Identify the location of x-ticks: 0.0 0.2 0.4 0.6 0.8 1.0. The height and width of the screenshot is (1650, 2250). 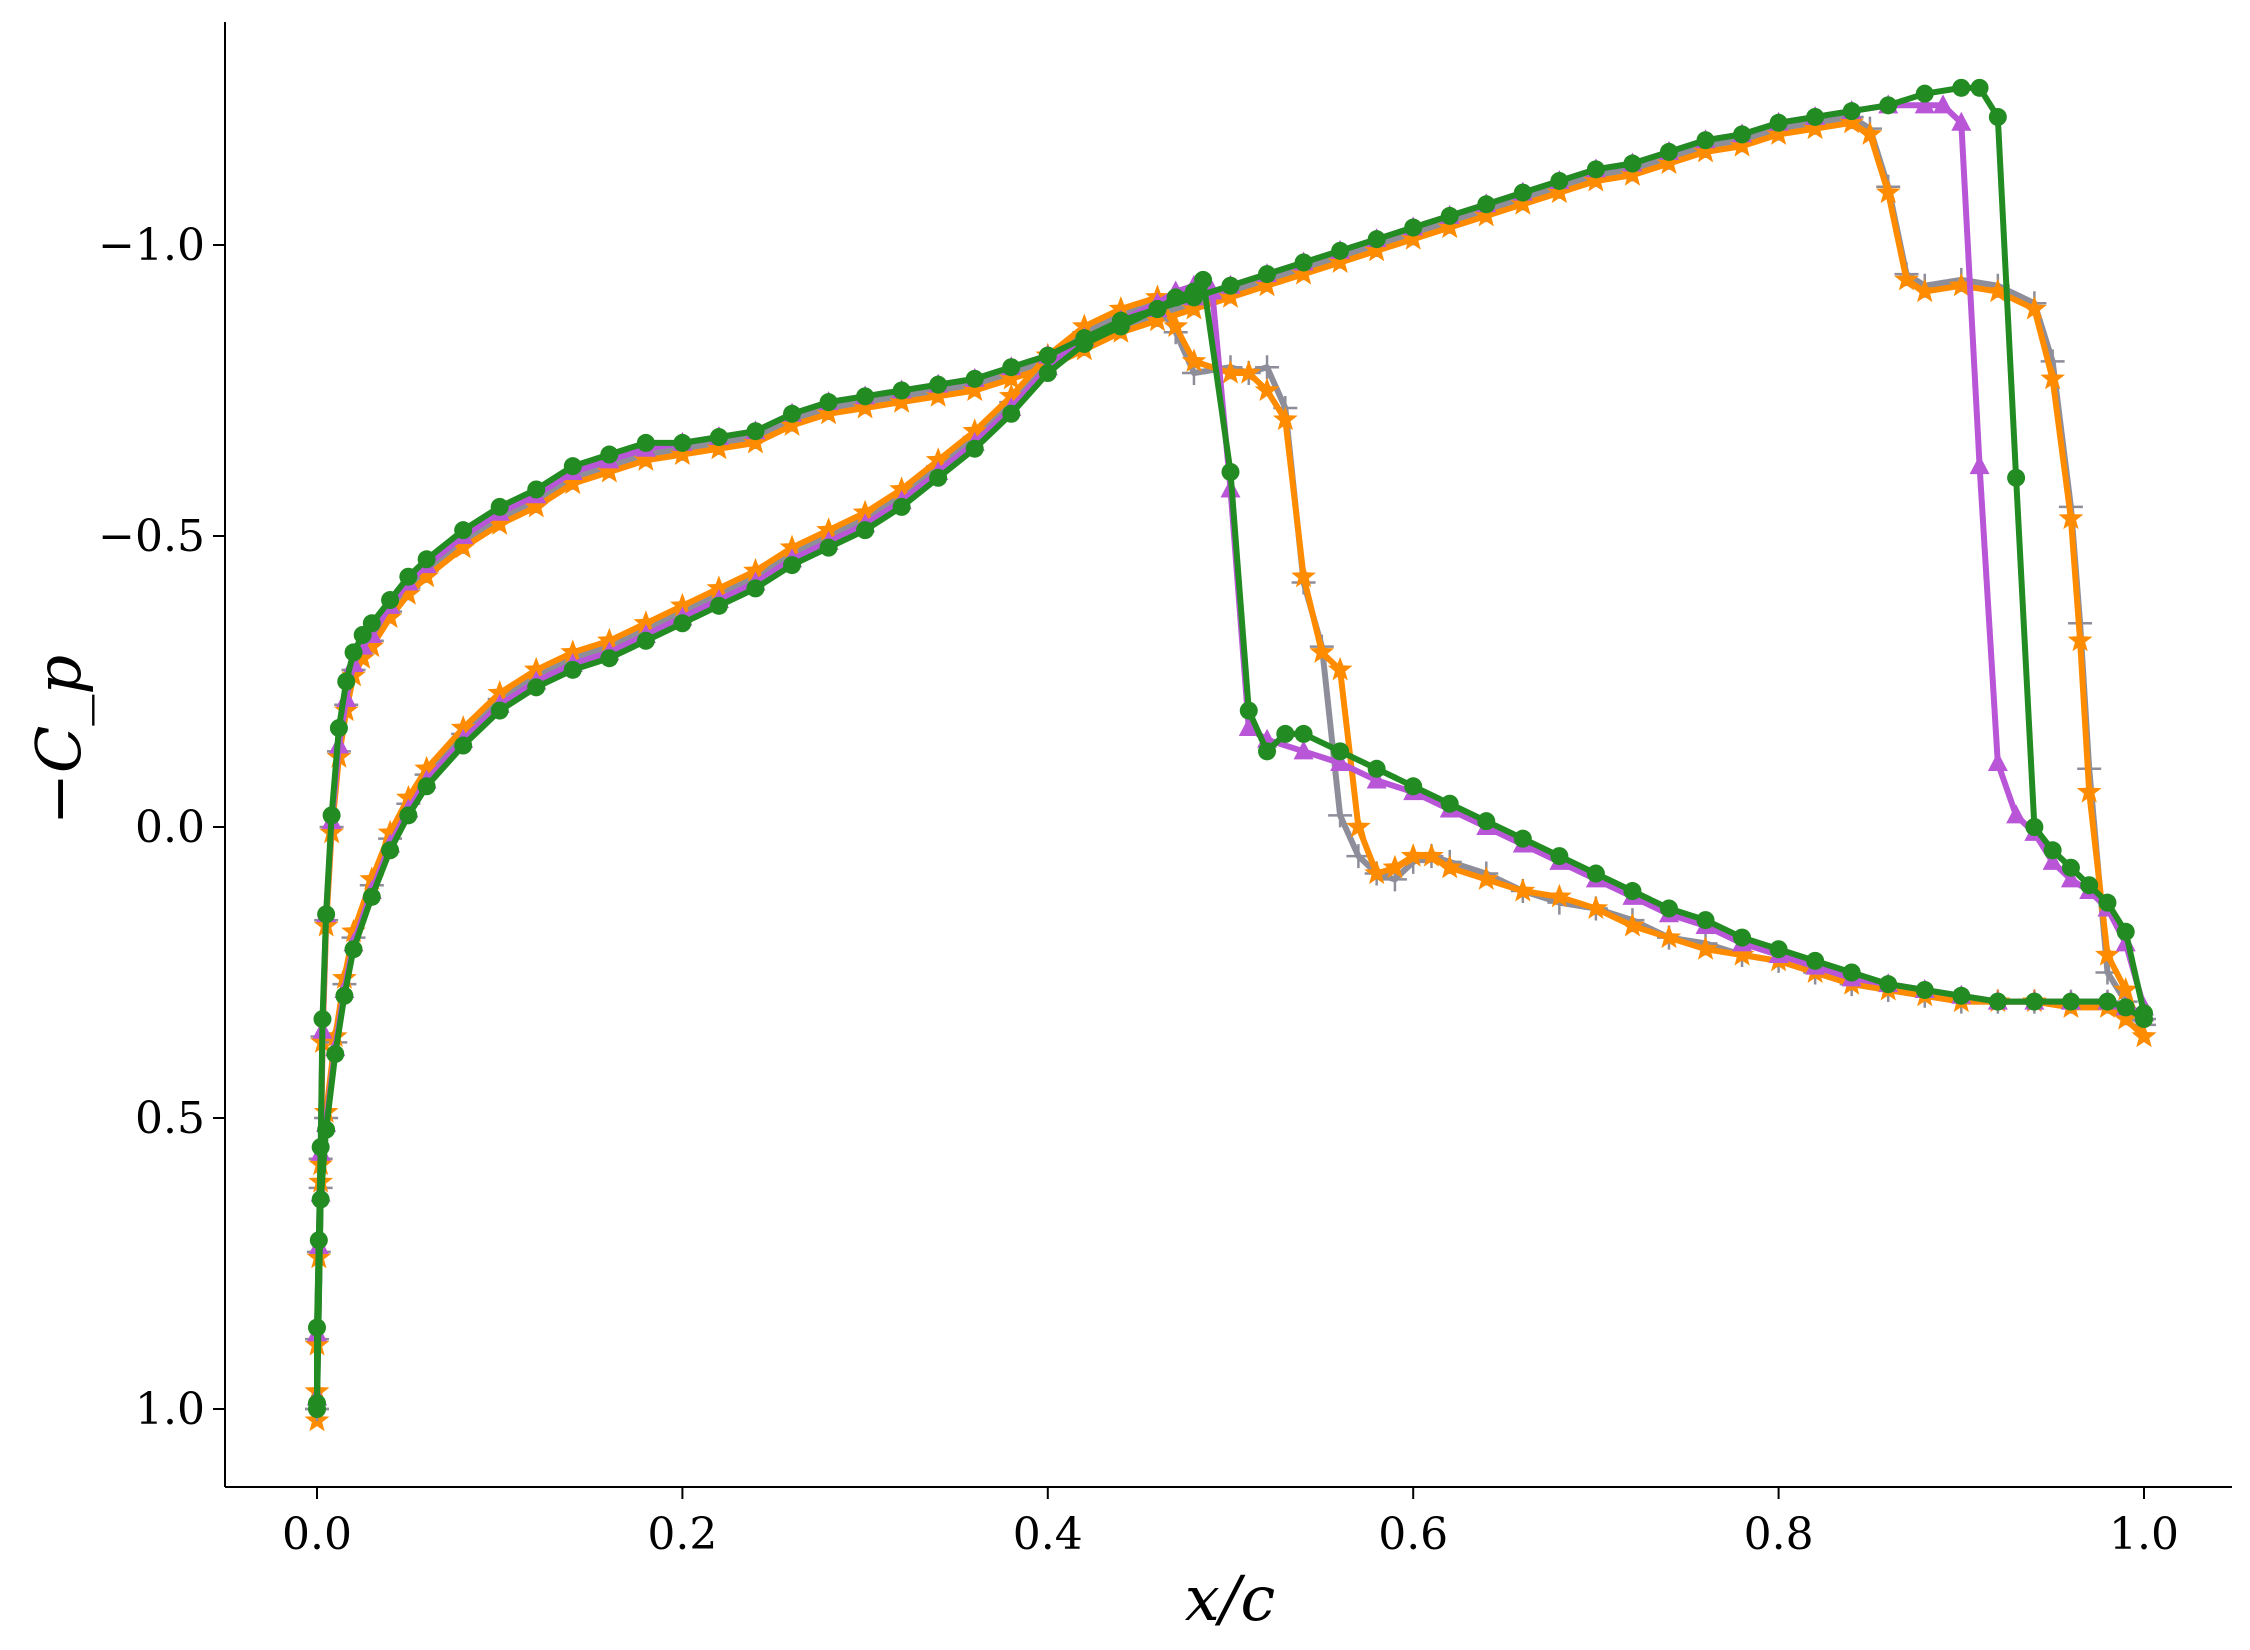
(1230, 1523).